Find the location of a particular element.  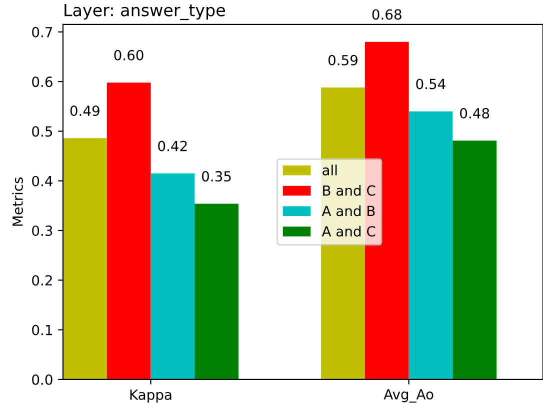

y-tick-label: 0.7 is located at coordinates (42, 32).